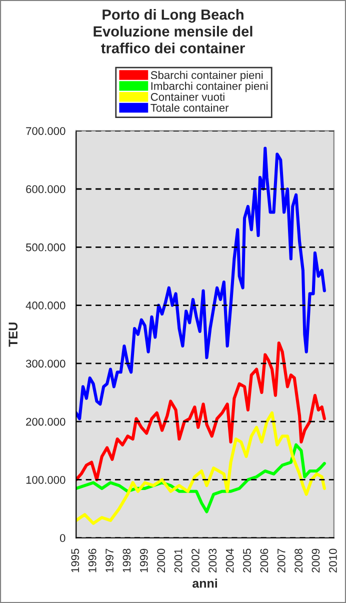 The image size is (346, 603). What do you see at coordinates (144, 560) in the screenshot?
I see `x-tick-label: 1999` at bounding box center [144, 560].